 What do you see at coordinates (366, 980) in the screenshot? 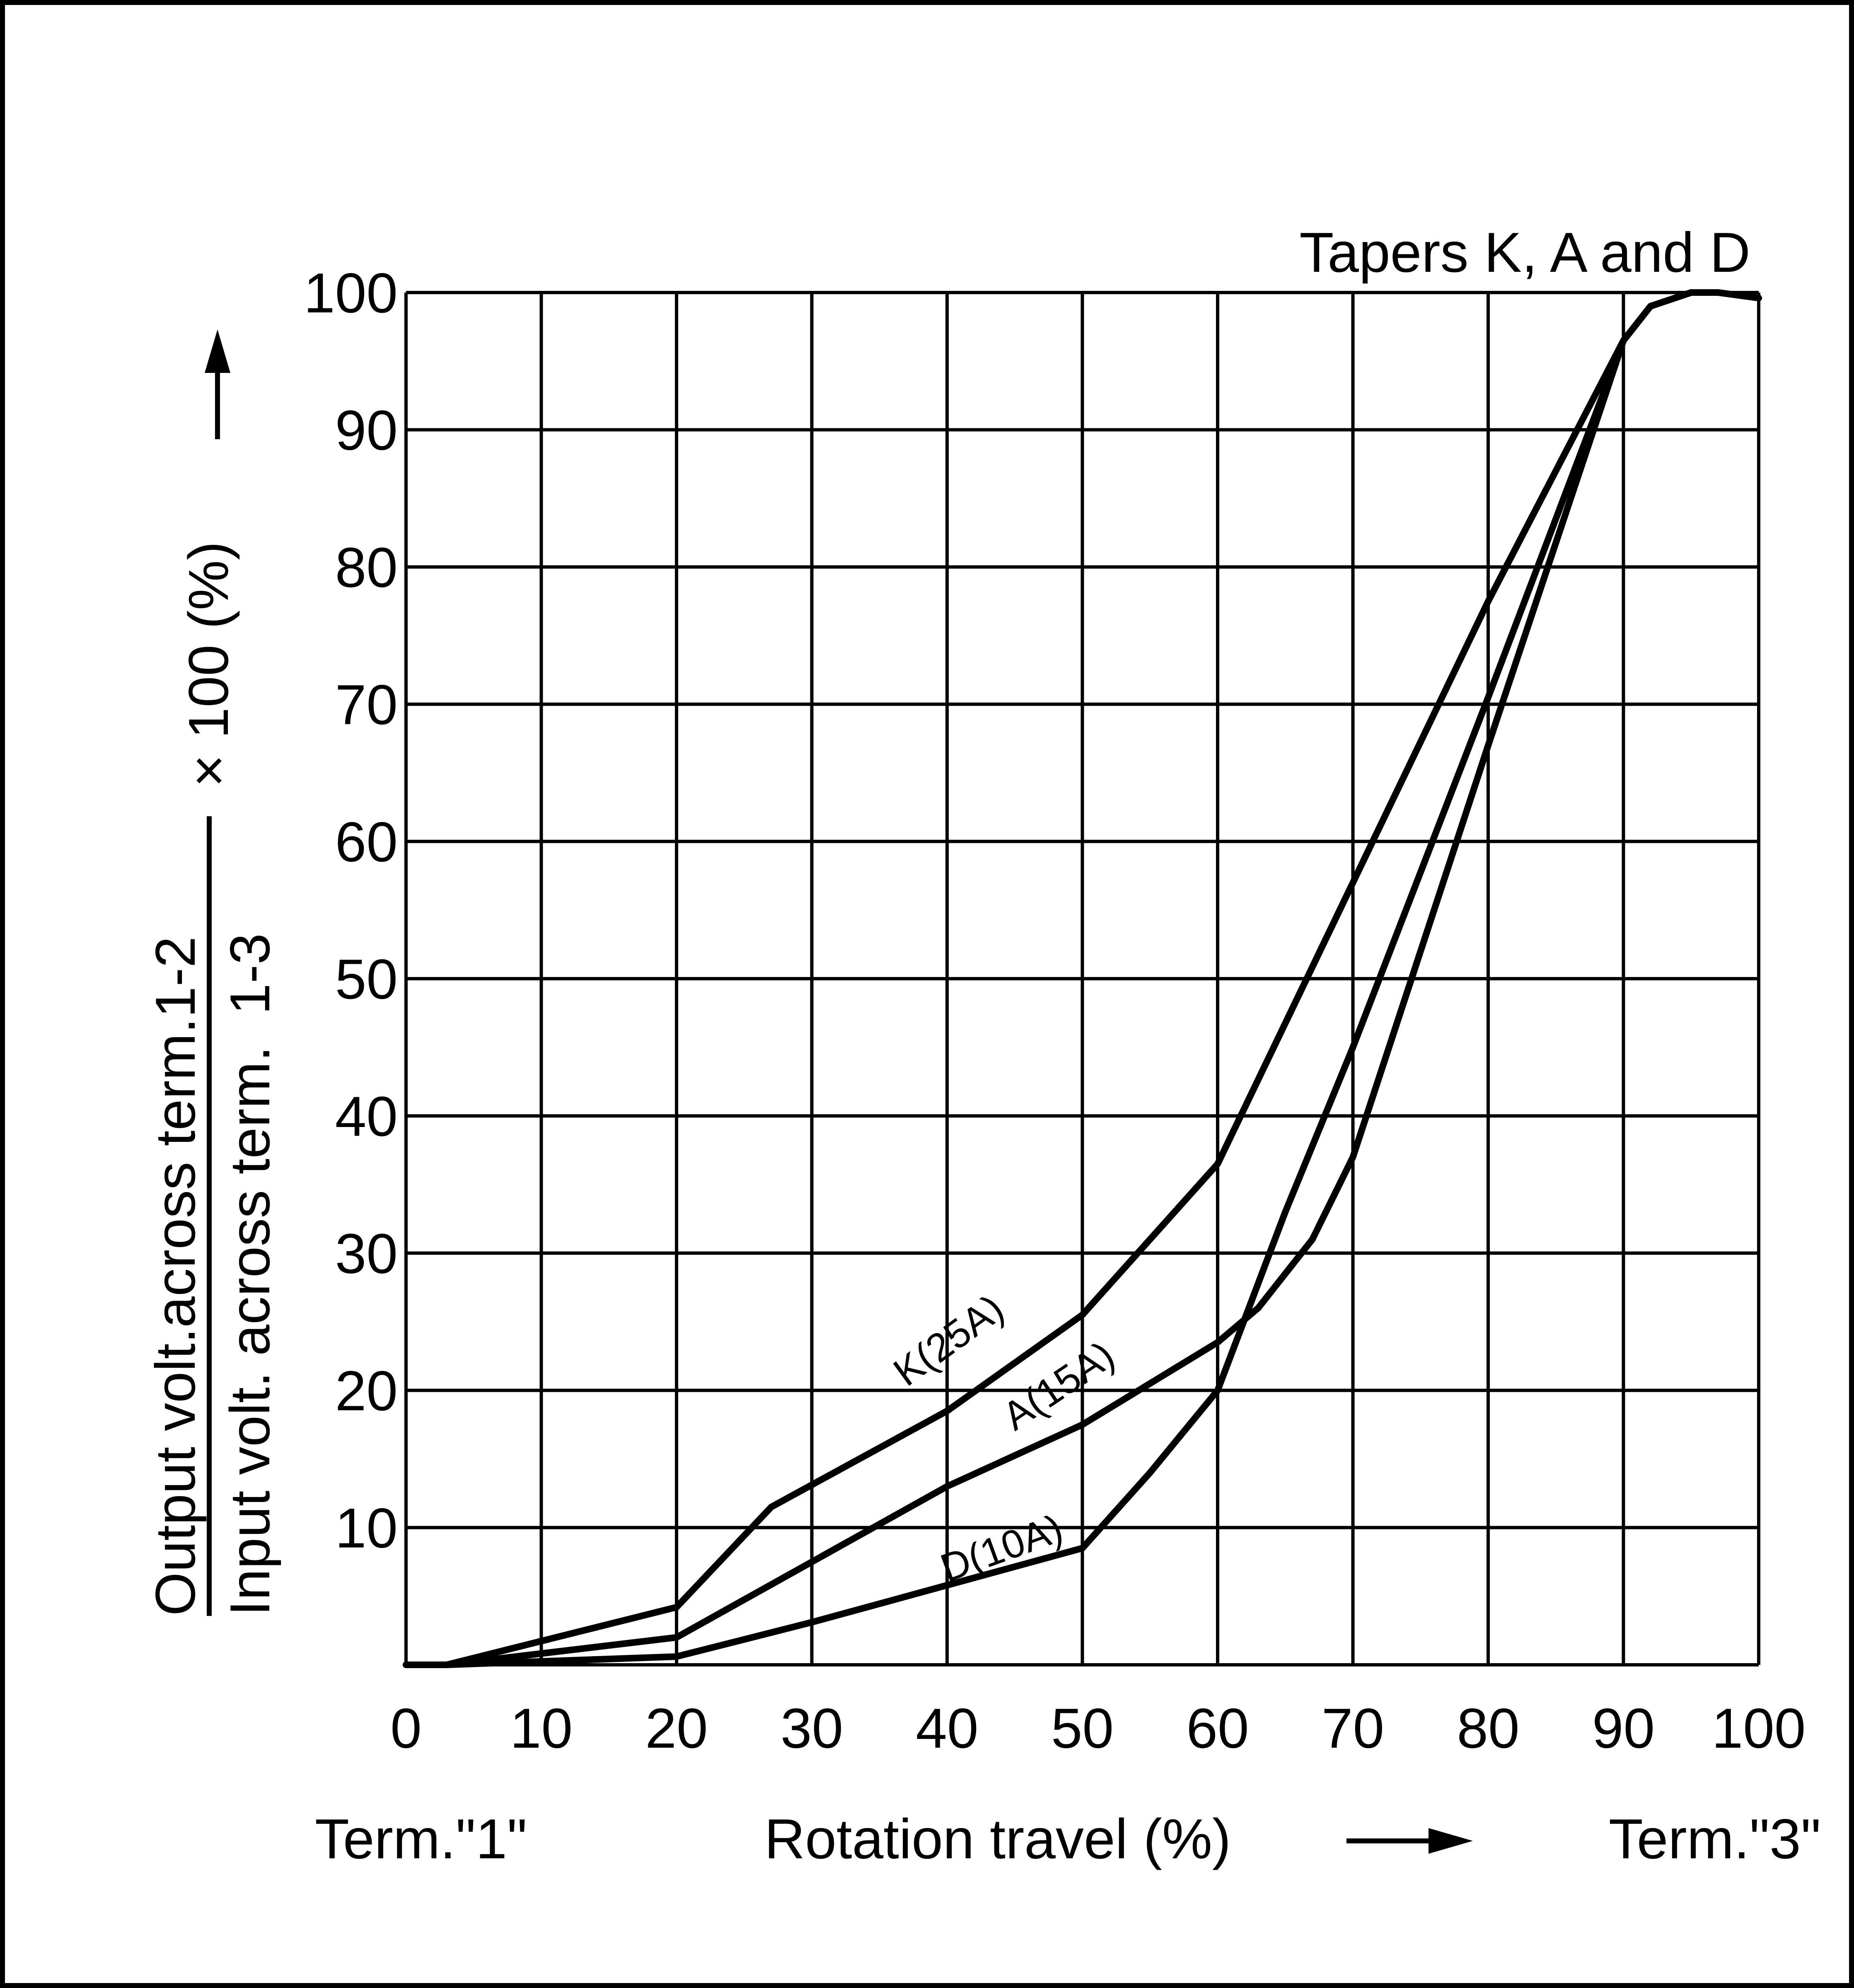
I see `y-tick-label: 50` at bounding box center [366, 980].